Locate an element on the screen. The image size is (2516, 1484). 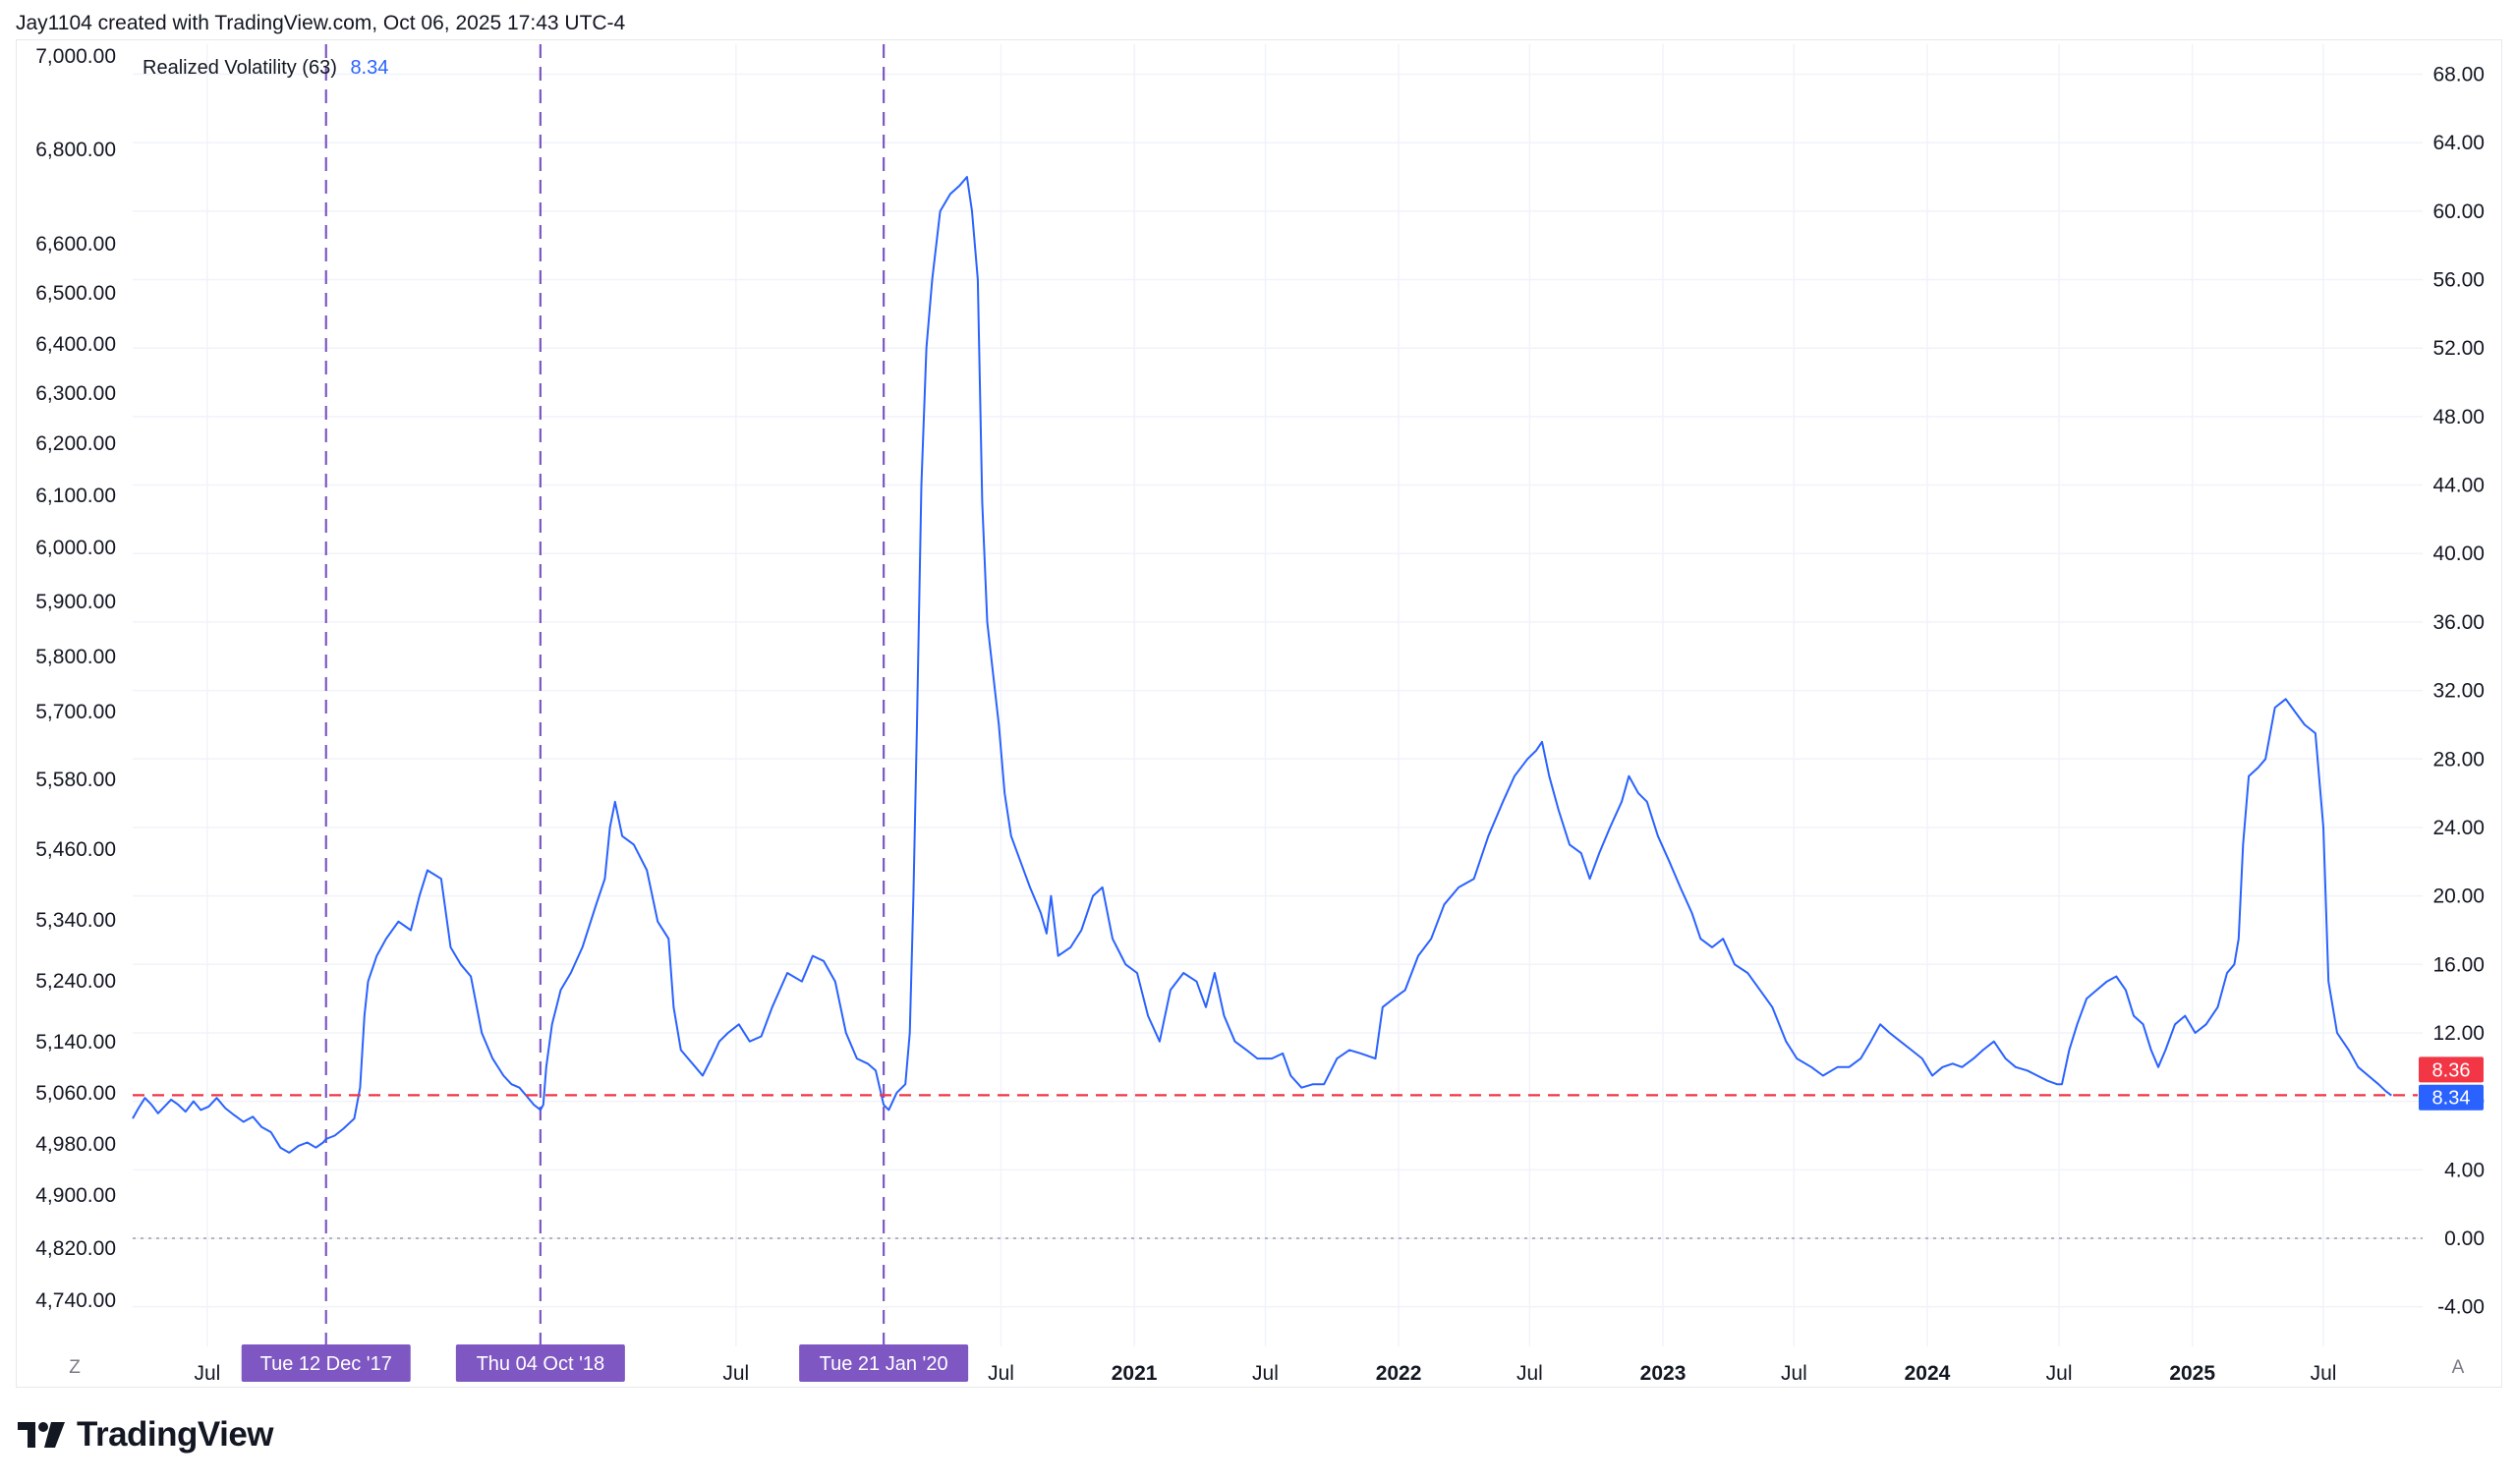
reference-value-badge is located at coordinates (2451, 1069).